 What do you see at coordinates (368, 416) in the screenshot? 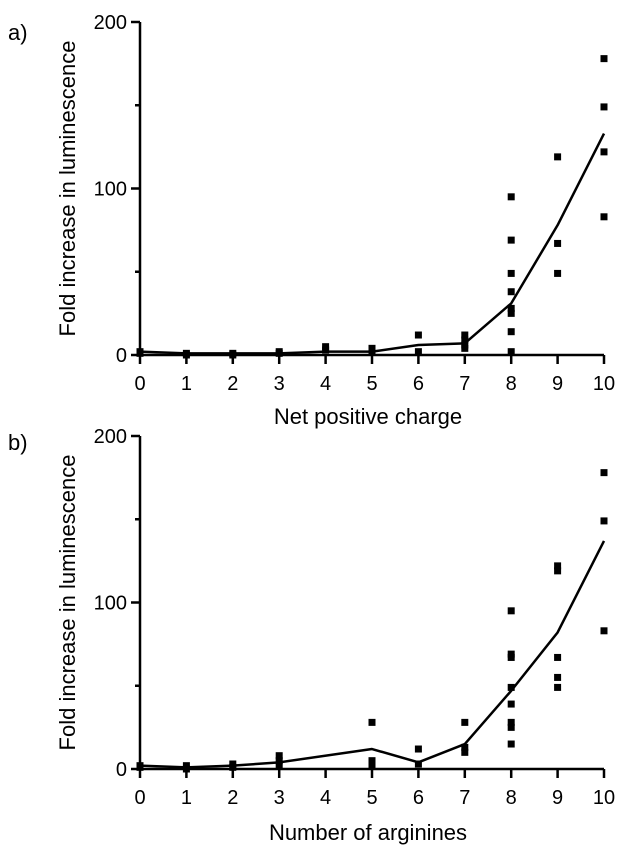
I see `x-axis-title: Net positive charge` at bounding box center [368, 416].